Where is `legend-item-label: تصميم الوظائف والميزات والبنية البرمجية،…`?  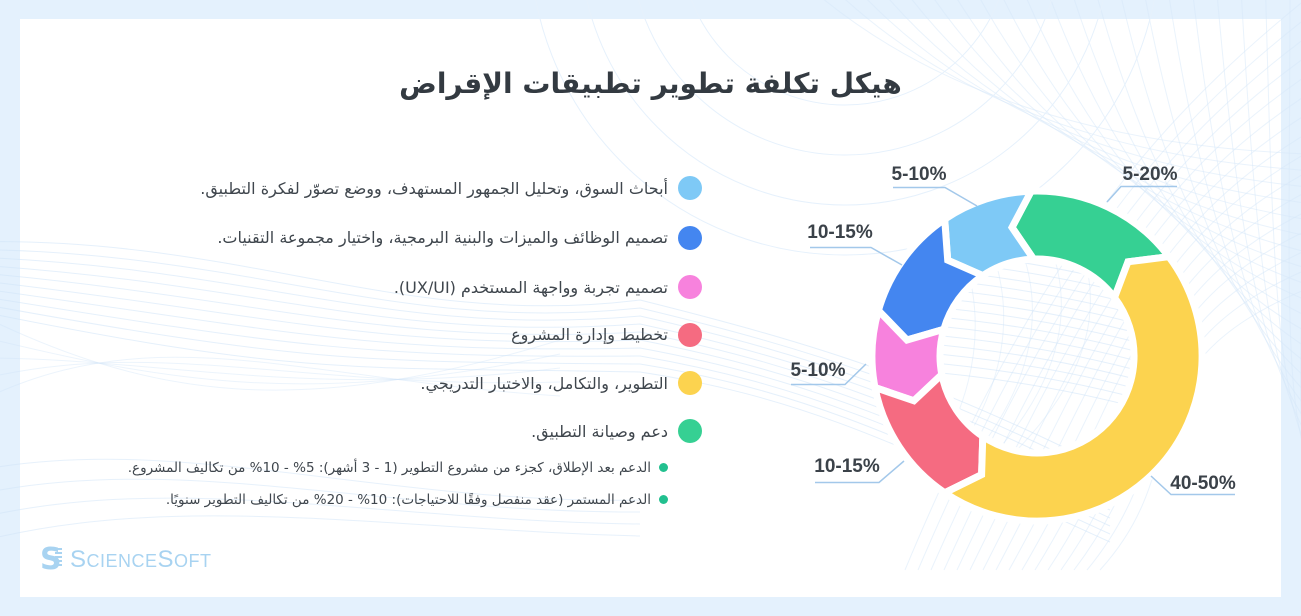
legend-item-label: تصميم الوظائف والميزات والبنية البرمجية،… is located at coordinates (442, 237).